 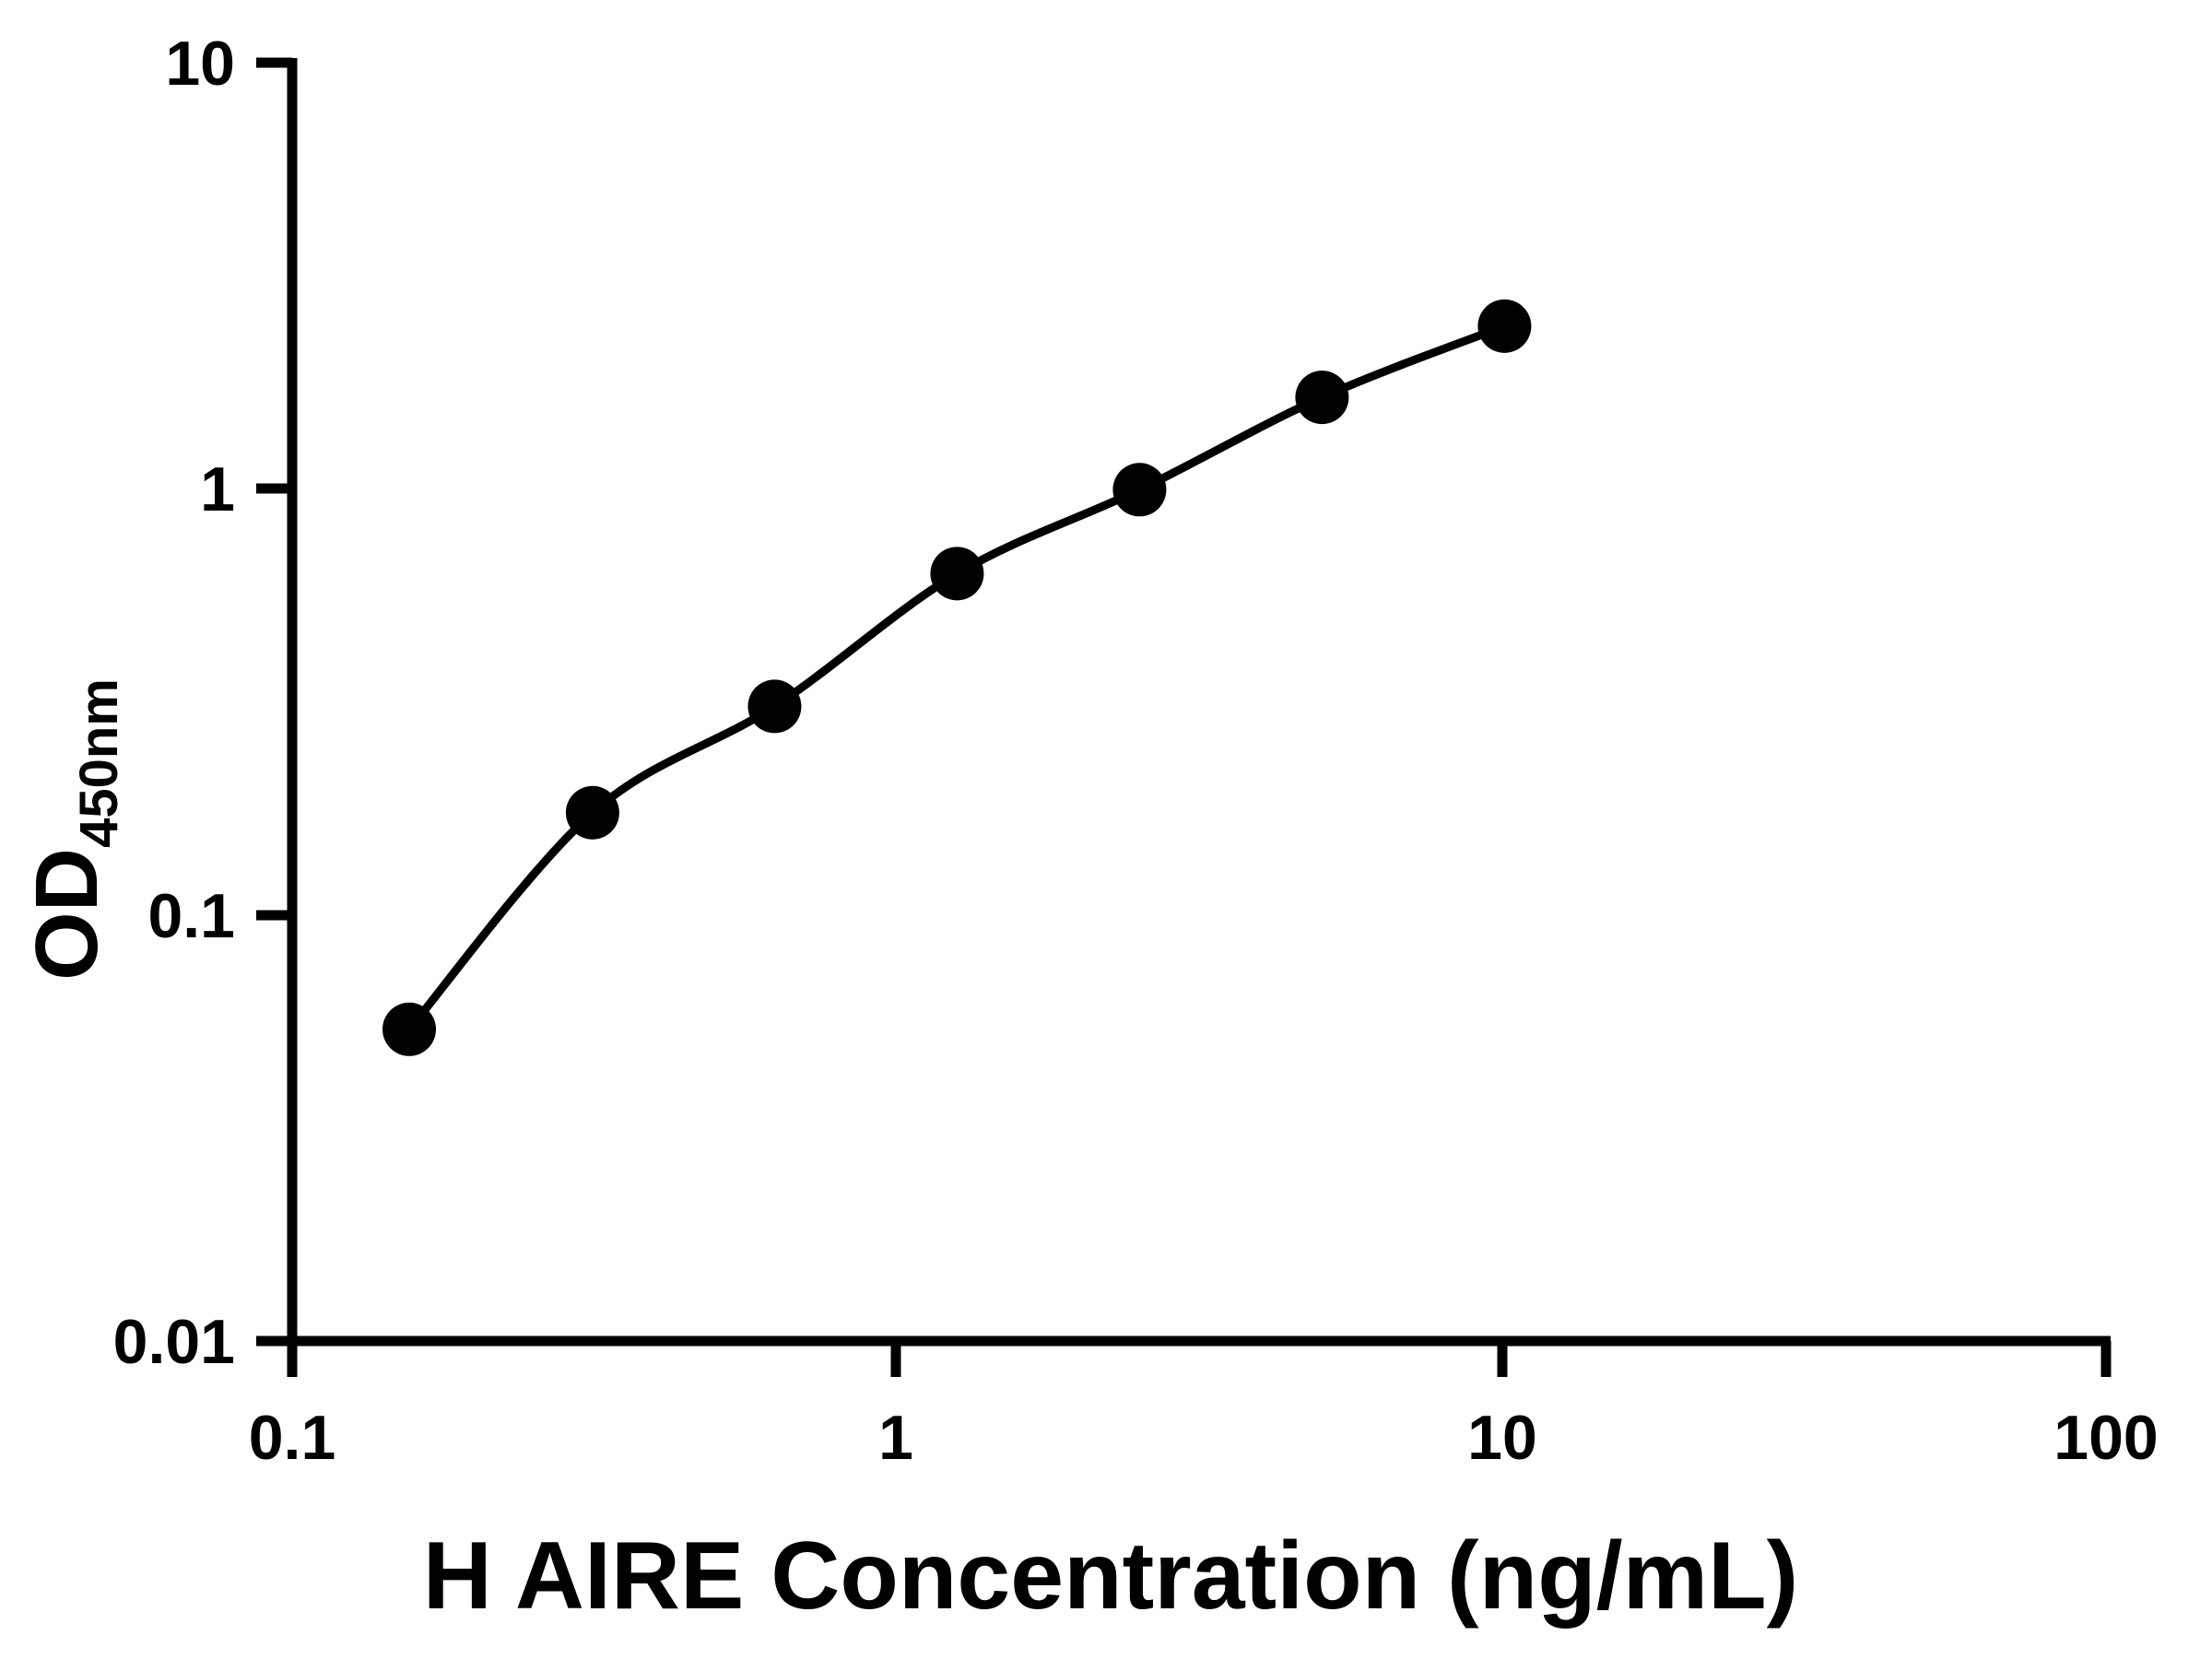 What do you see at coordinates (67, 914) in the screenshot?
I see `y-axis-title-main: OD` at bounding box center [67, 914].